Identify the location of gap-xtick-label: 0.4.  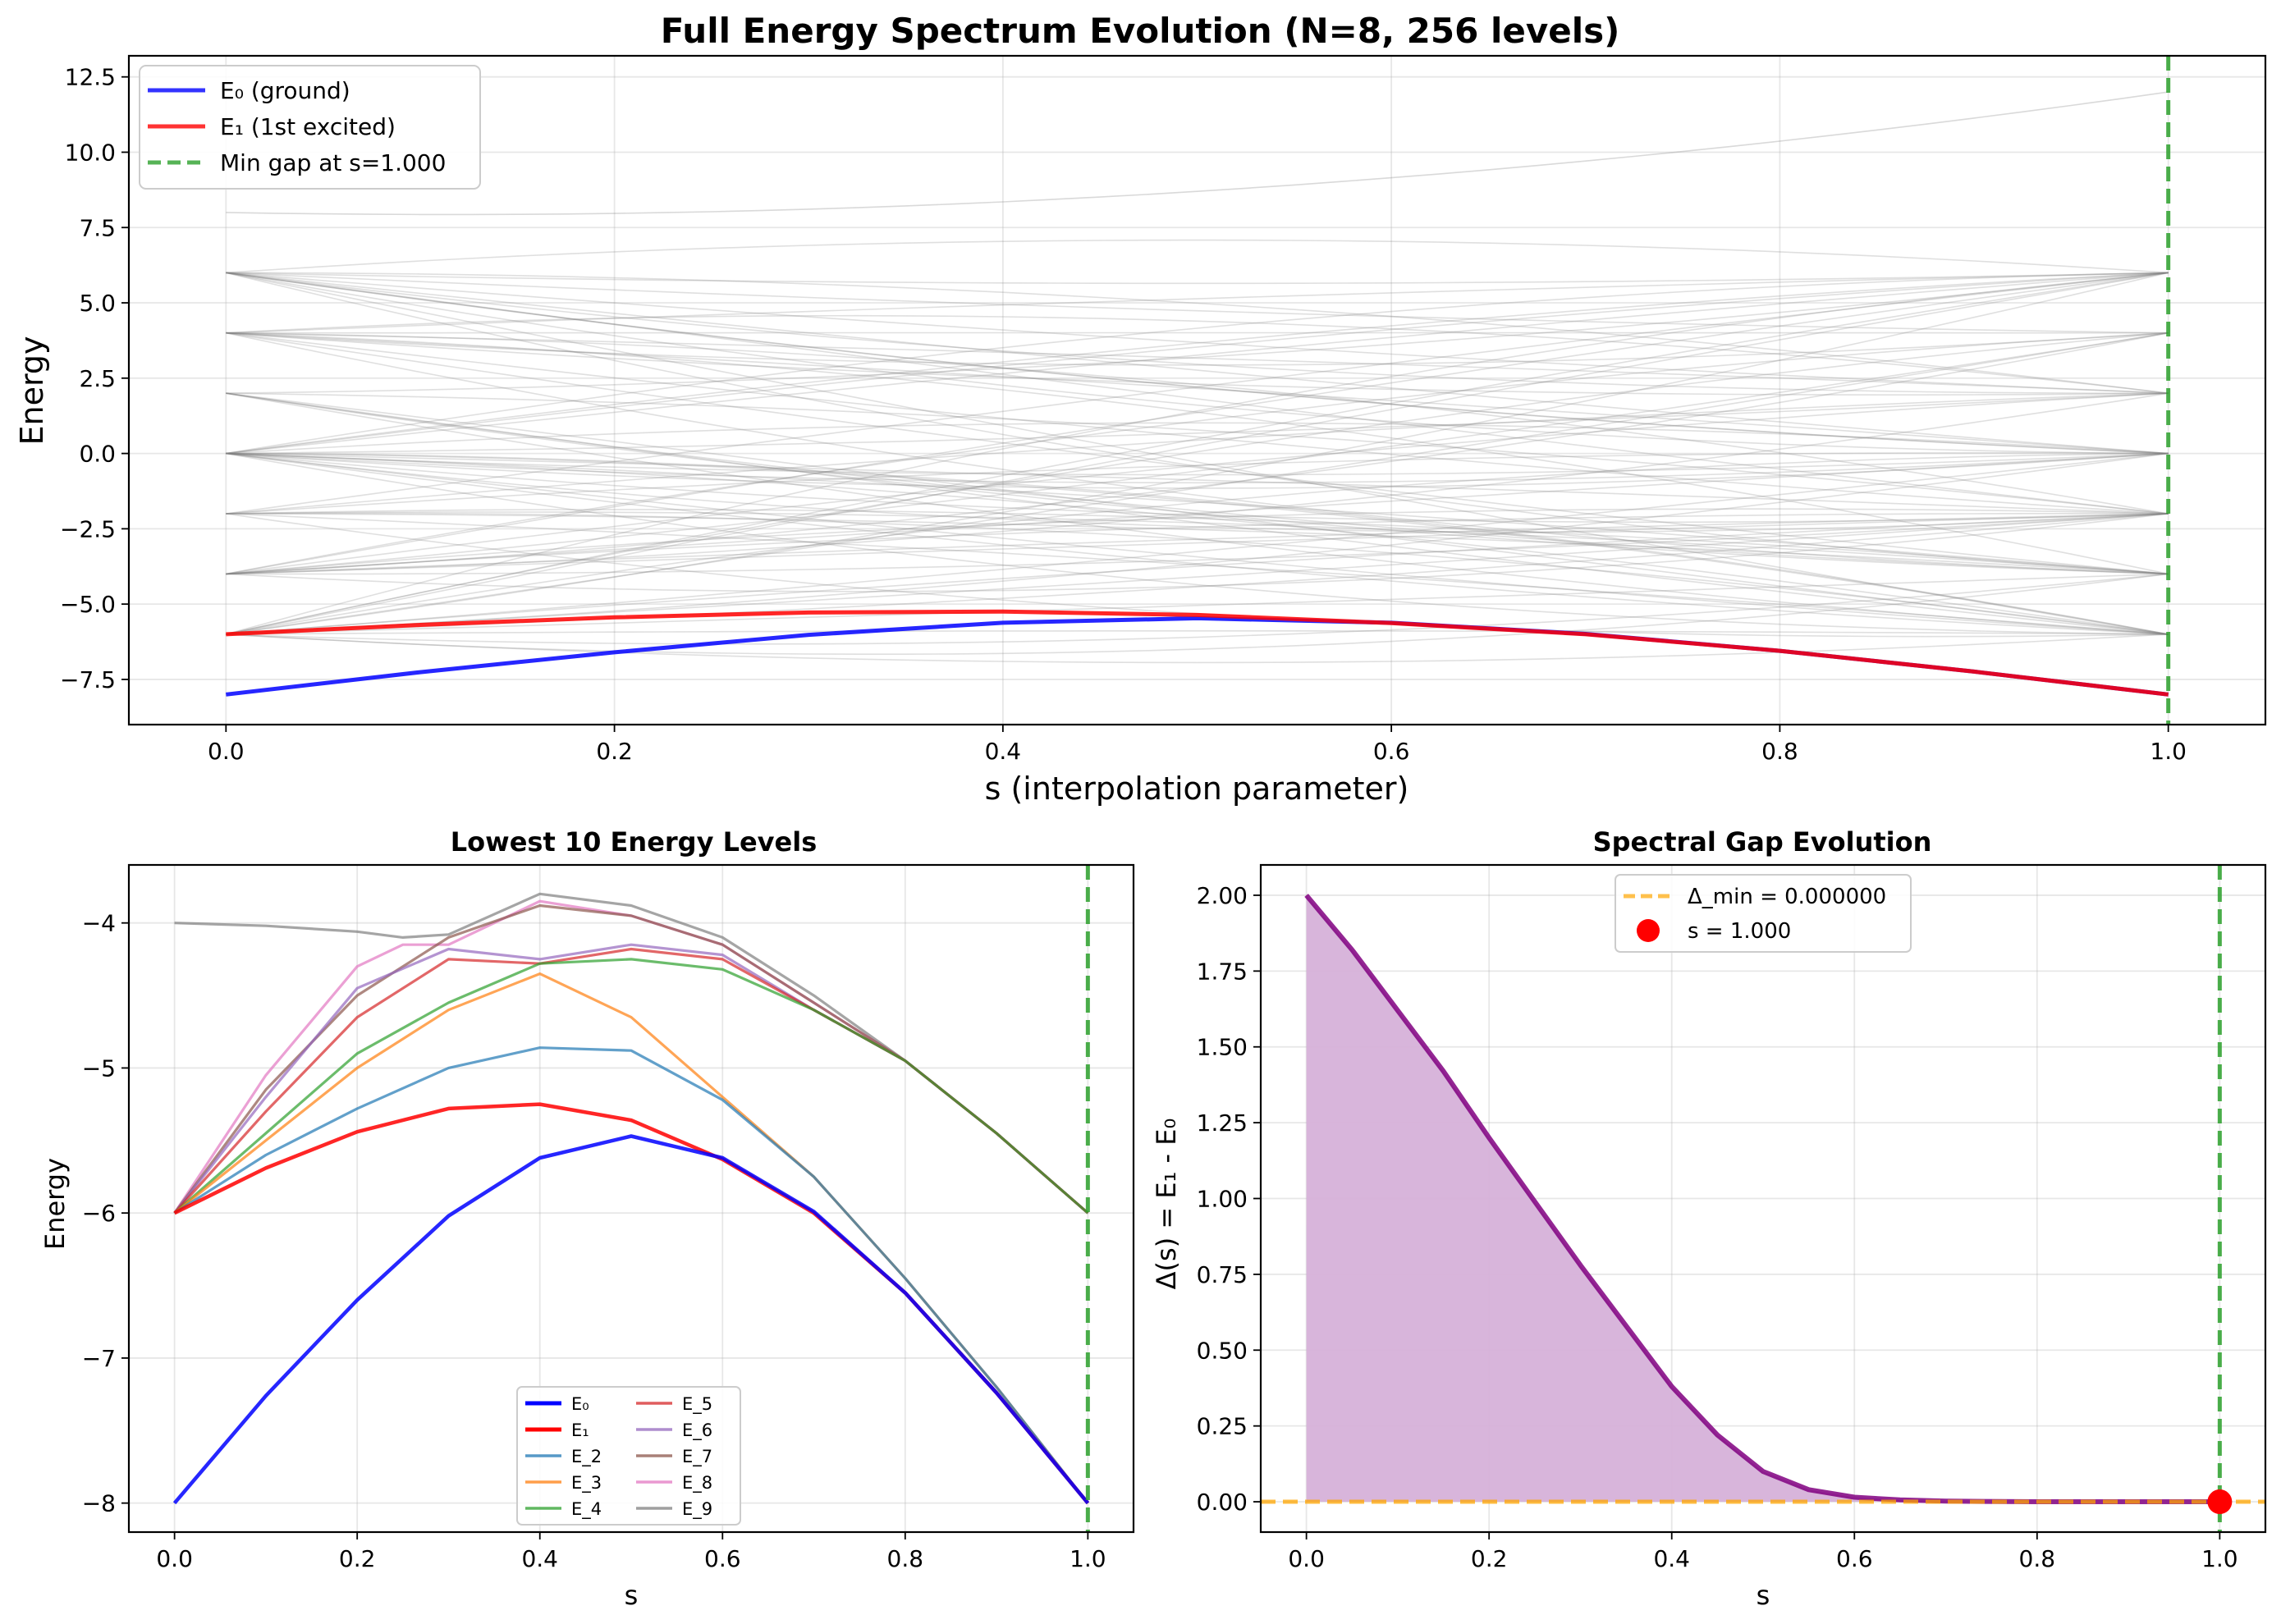
(1671, 1558).